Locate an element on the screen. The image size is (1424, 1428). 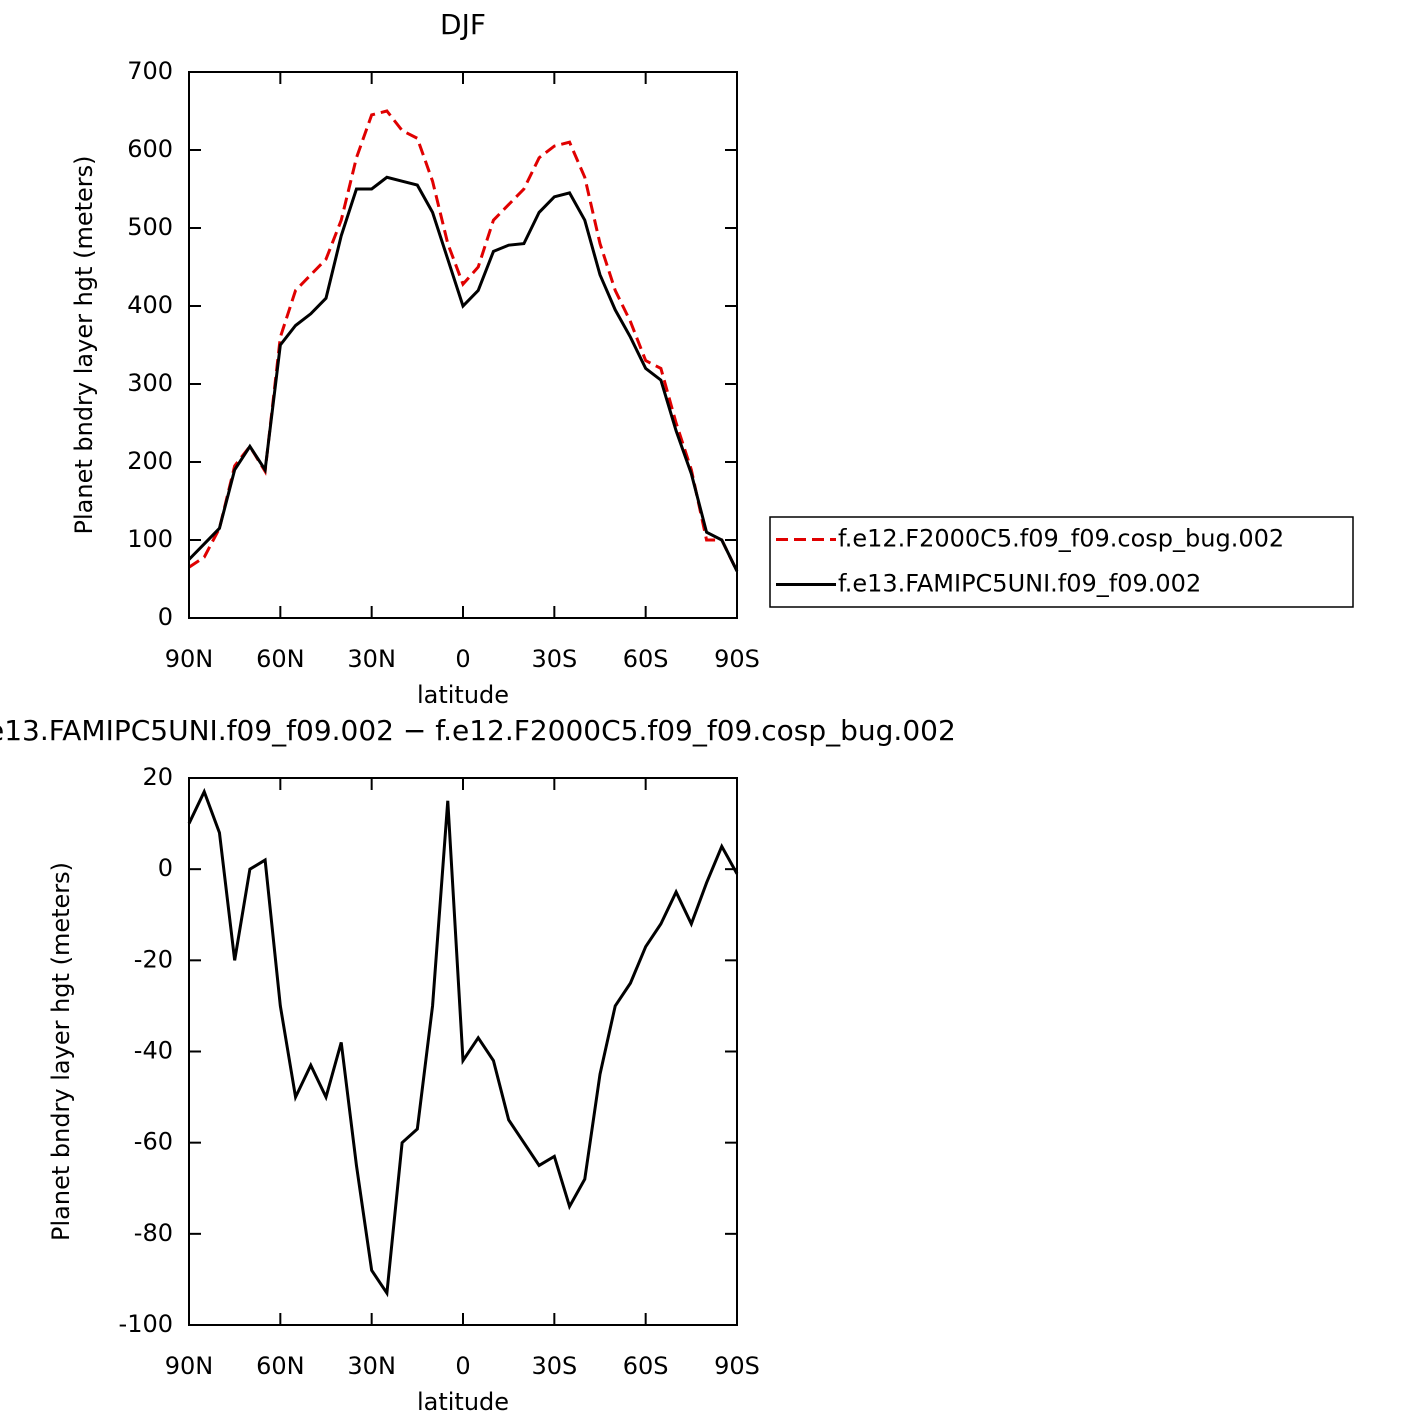
y-tick-label: -80 is located at coordinates (153, 1233).